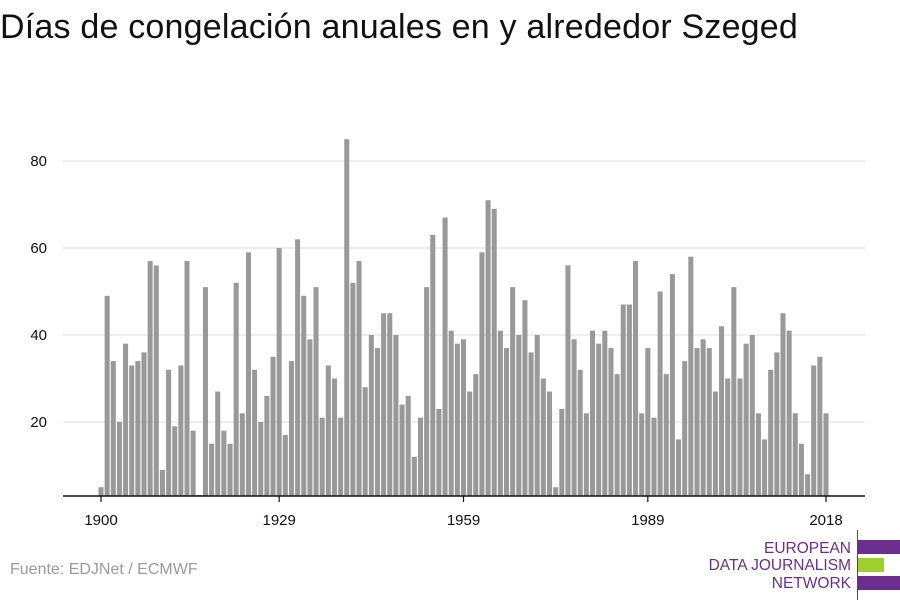 The height and width of the screenshot is (600, 900). I want to click on bar-1922, so click(236, 389).